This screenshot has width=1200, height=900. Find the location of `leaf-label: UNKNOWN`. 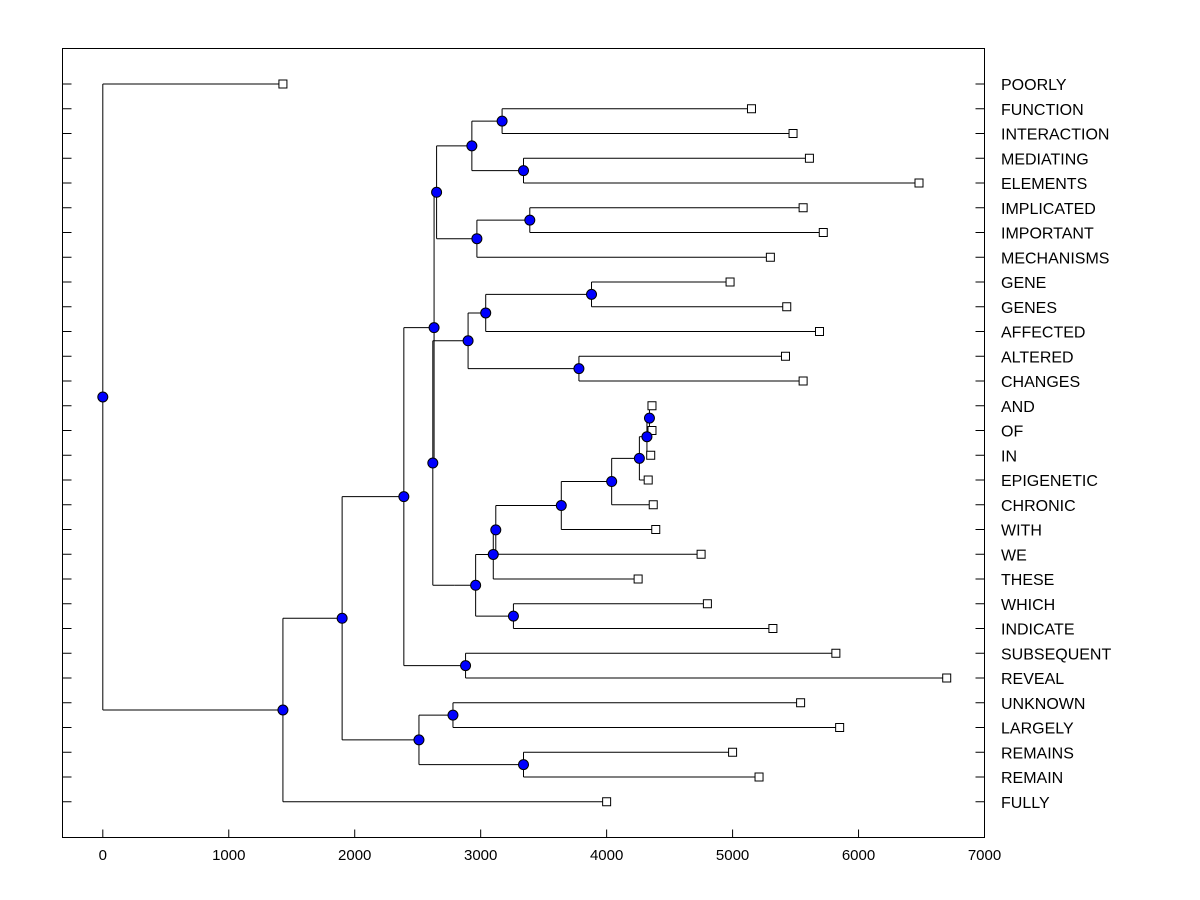

leaf-label: UNKNOWN is located at coordinates (1043, 704).